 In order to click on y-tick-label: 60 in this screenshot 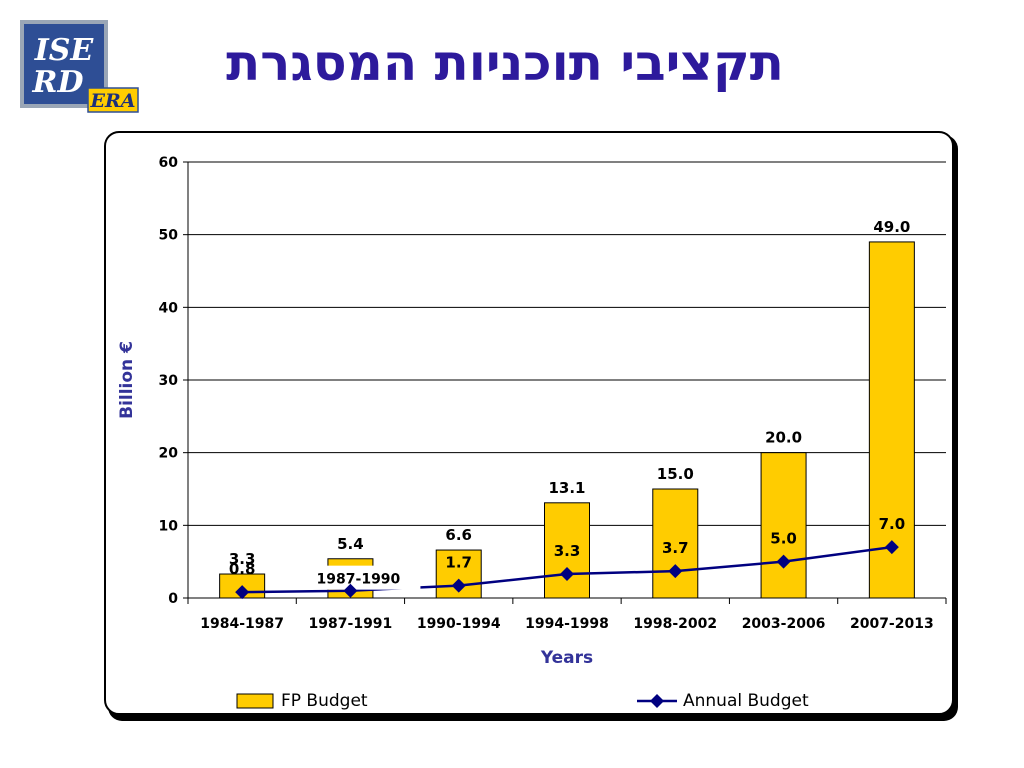, I will do `click(169, 163)`.